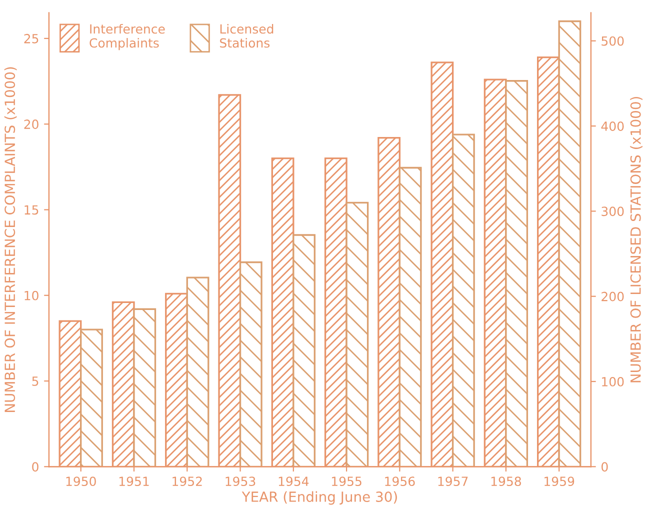  I want to click on y-axis-title: NUMBER OF INTERFERENCE COMPLAINTS (x1000), so click(10, 239).